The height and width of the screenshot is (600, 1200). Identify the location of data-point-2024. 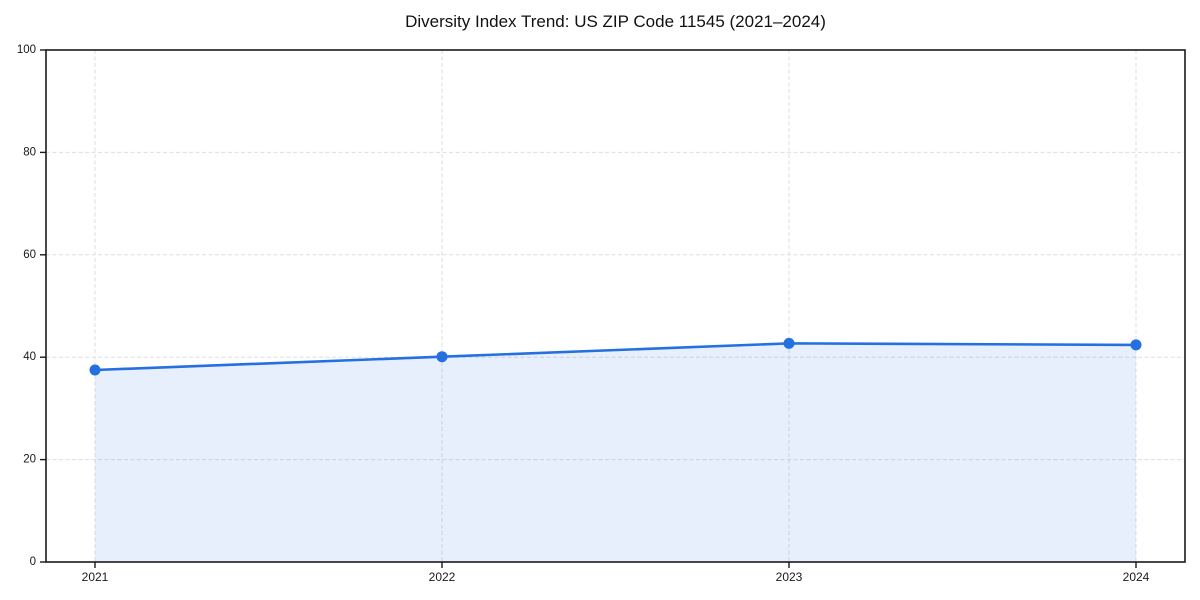
(1136, 345).